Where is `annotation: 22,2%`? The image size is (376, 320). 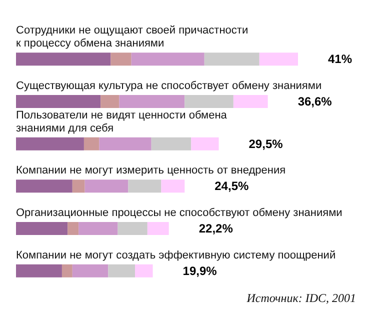
annotation: 22,2% is located at coordinates (216, 229).